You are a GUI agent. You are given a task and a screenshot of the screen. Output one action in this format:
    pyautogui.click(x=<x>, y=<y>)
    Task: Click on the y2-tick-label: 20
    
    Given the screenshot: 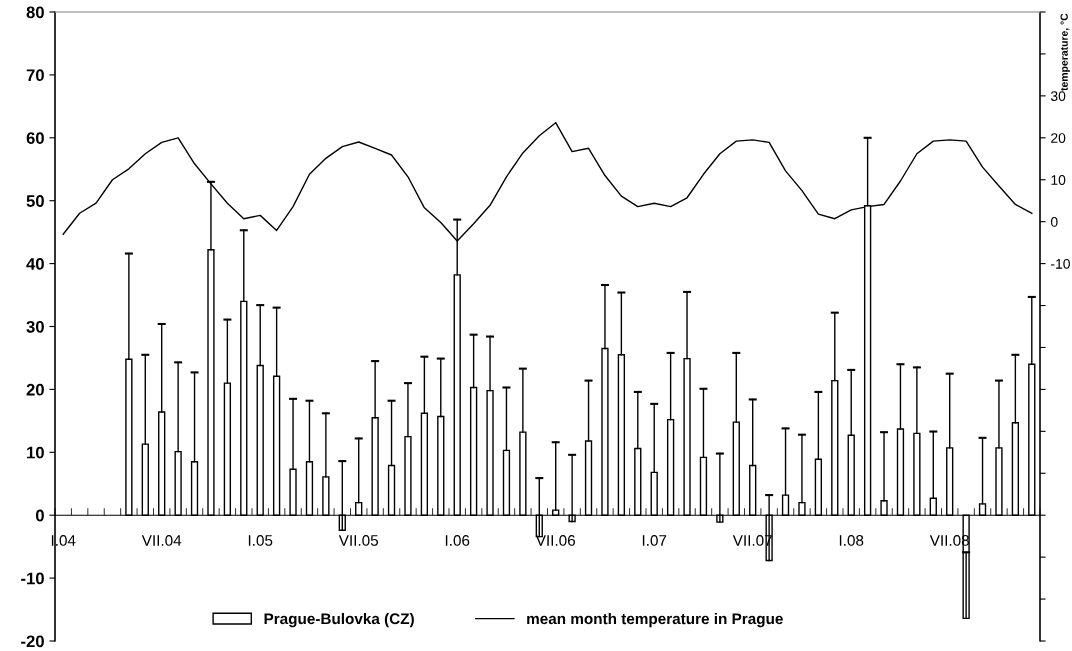 What is the action you would take?
    pyautogui.click(x=1058, y=138)
    